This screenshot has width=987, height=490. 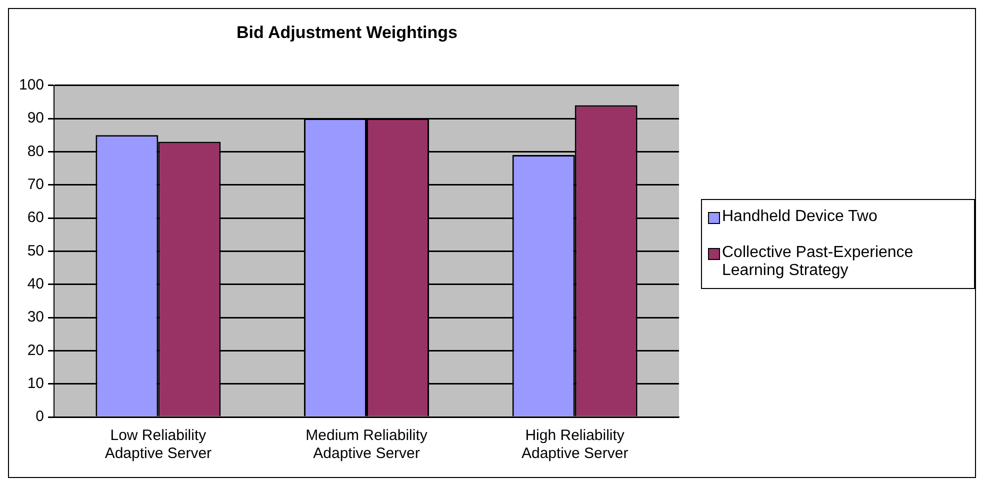 What do you see at coordinates (35, 251) in the screenshot?
I see `y-tick-label: 50` at bounding box center [35, 251].